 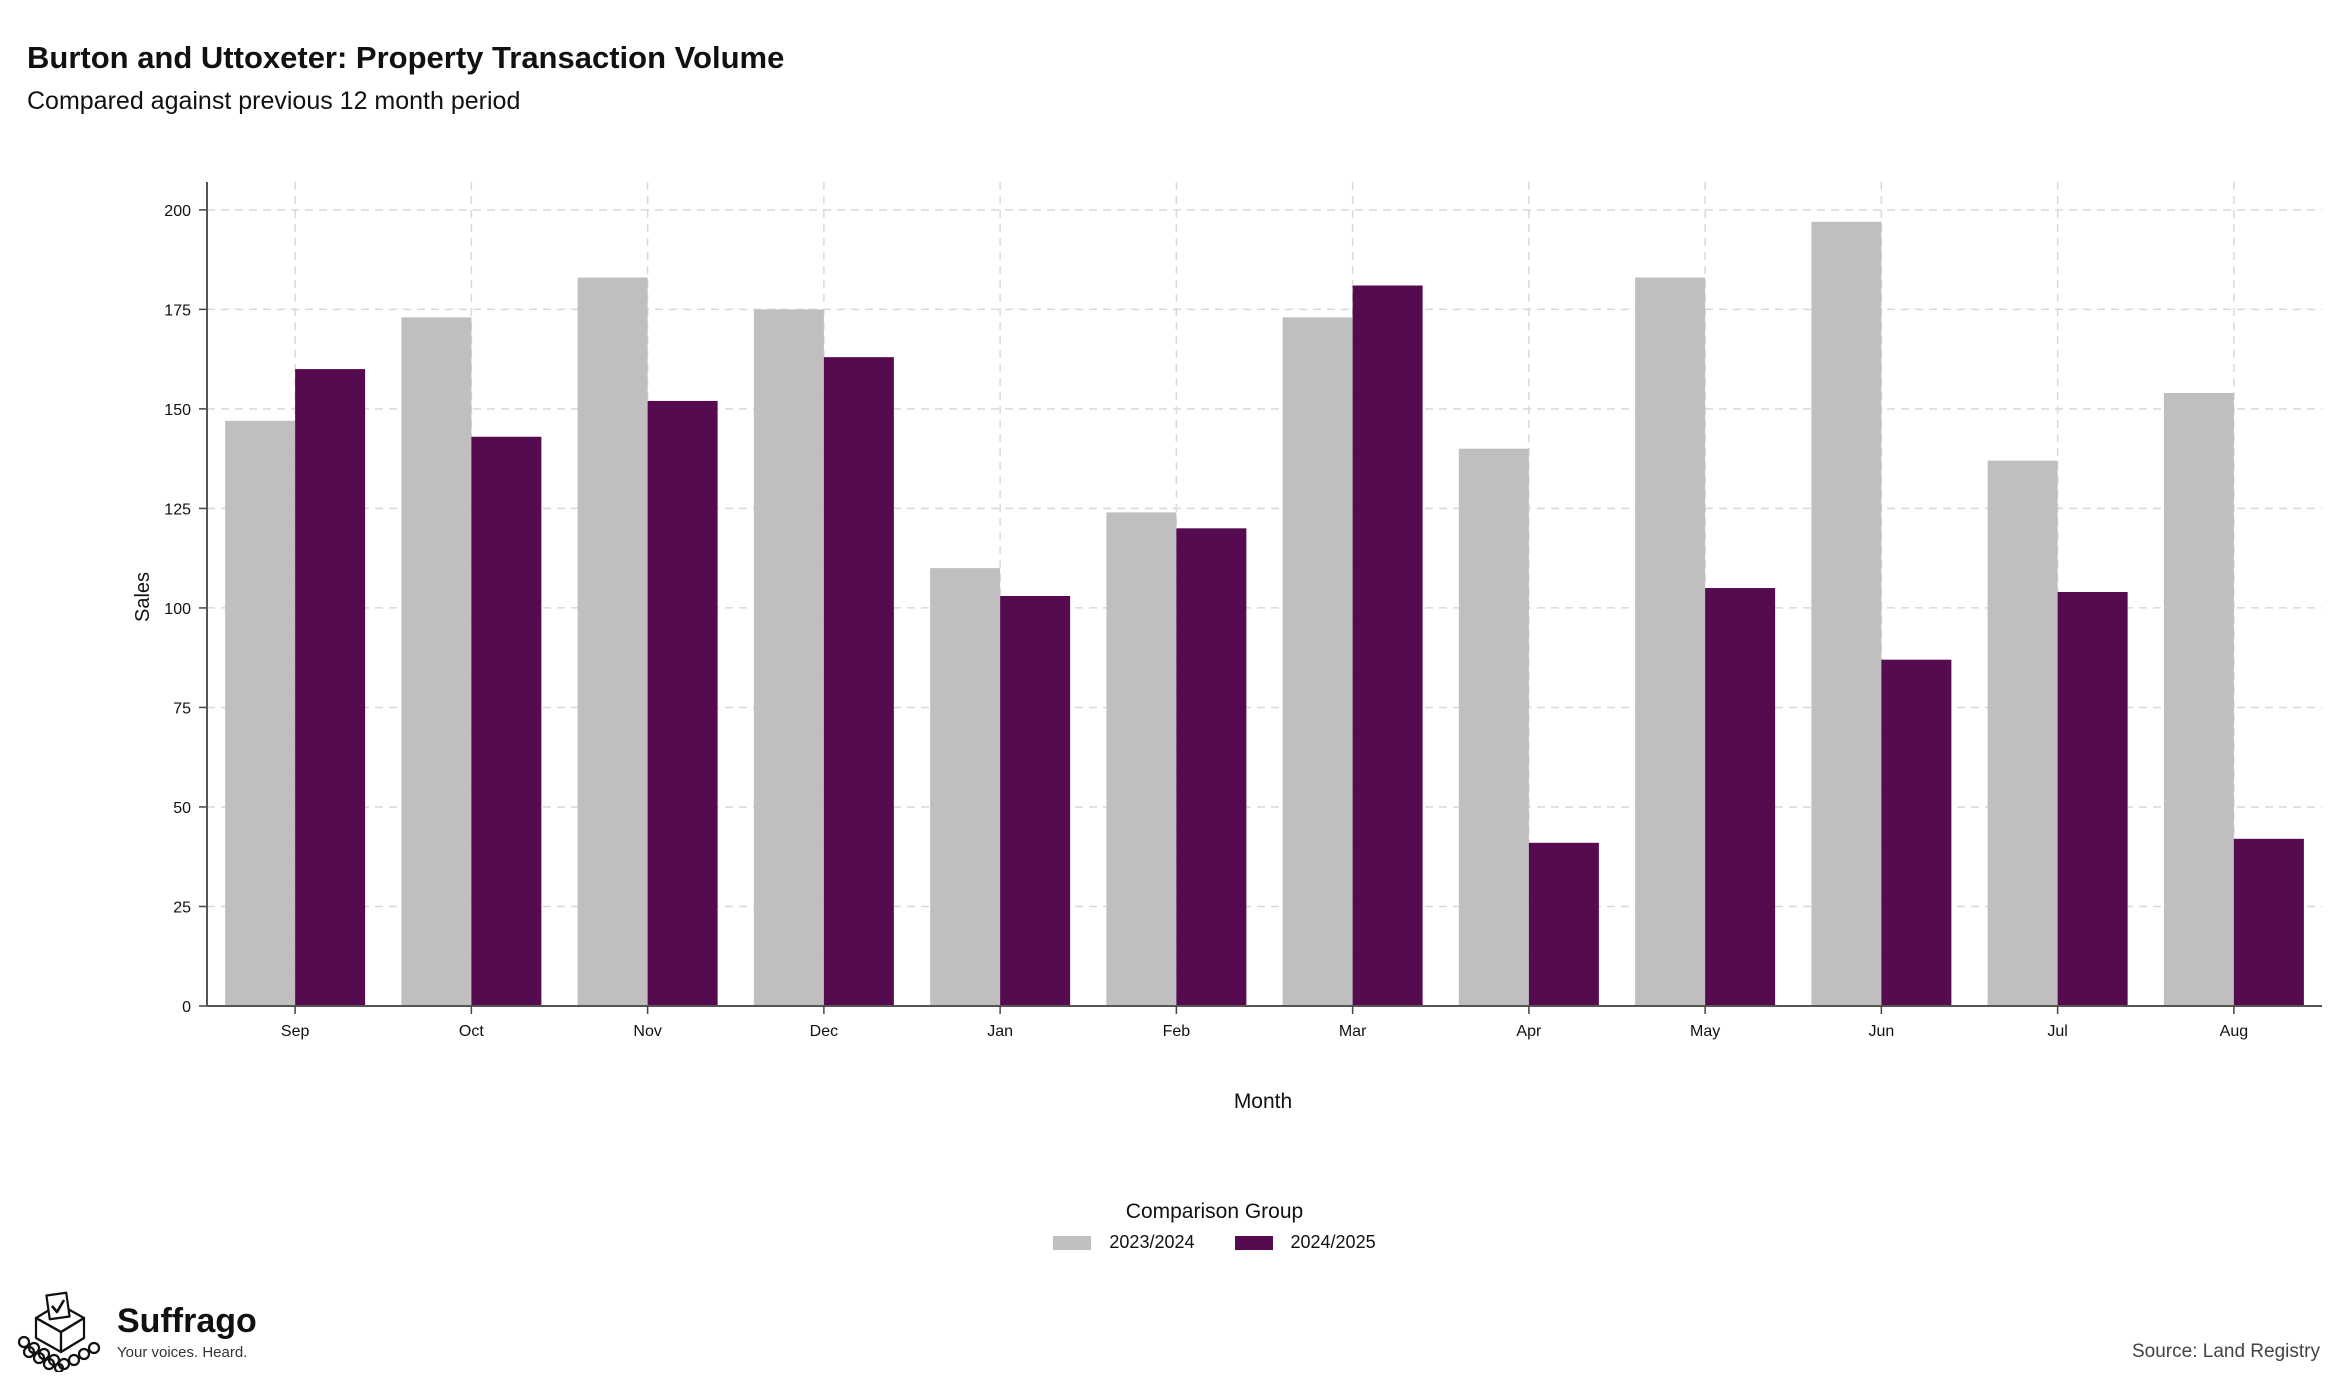 I want to click on source-note: Source: Land Registry, so click(x=2226, y=1351).